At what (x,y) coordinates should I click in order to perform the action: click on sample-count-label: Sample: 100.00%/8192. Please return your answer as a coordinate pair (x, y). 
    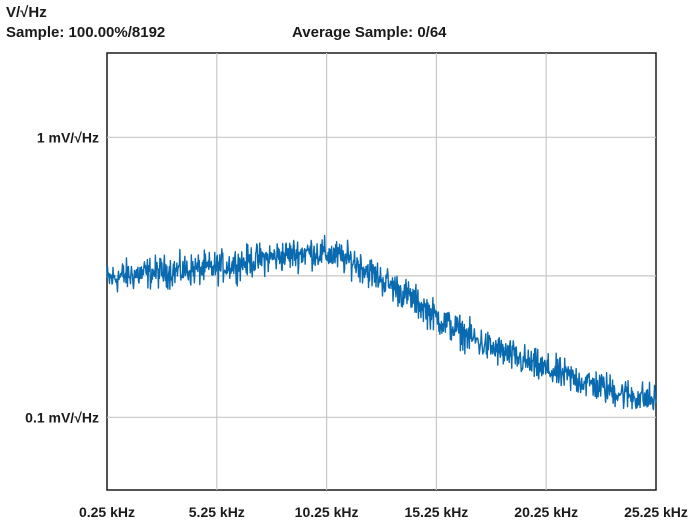
    Looking at the image, I should click on (86, 32).